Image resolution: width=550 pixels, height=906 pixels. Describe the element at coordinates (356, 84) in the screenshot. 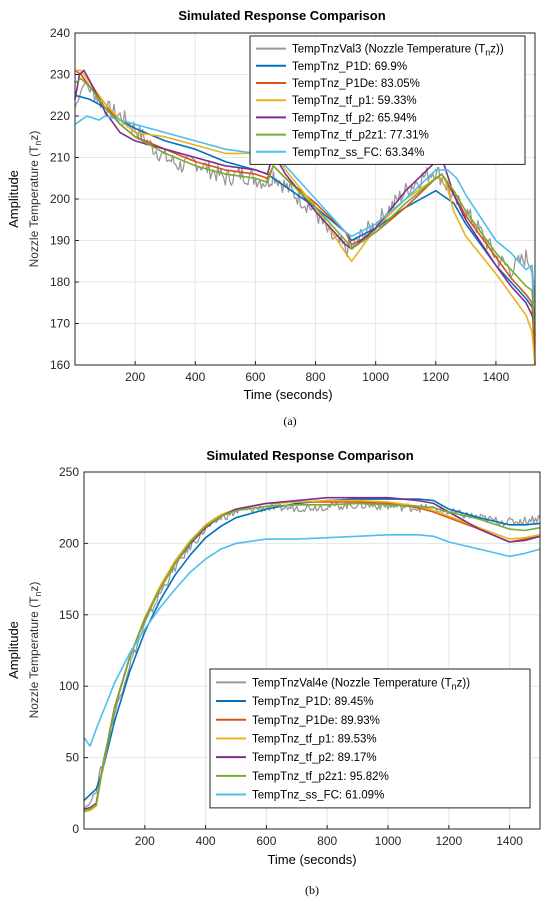

I see `legend-label: TempTnz_P1De: 83.05%` at that location.